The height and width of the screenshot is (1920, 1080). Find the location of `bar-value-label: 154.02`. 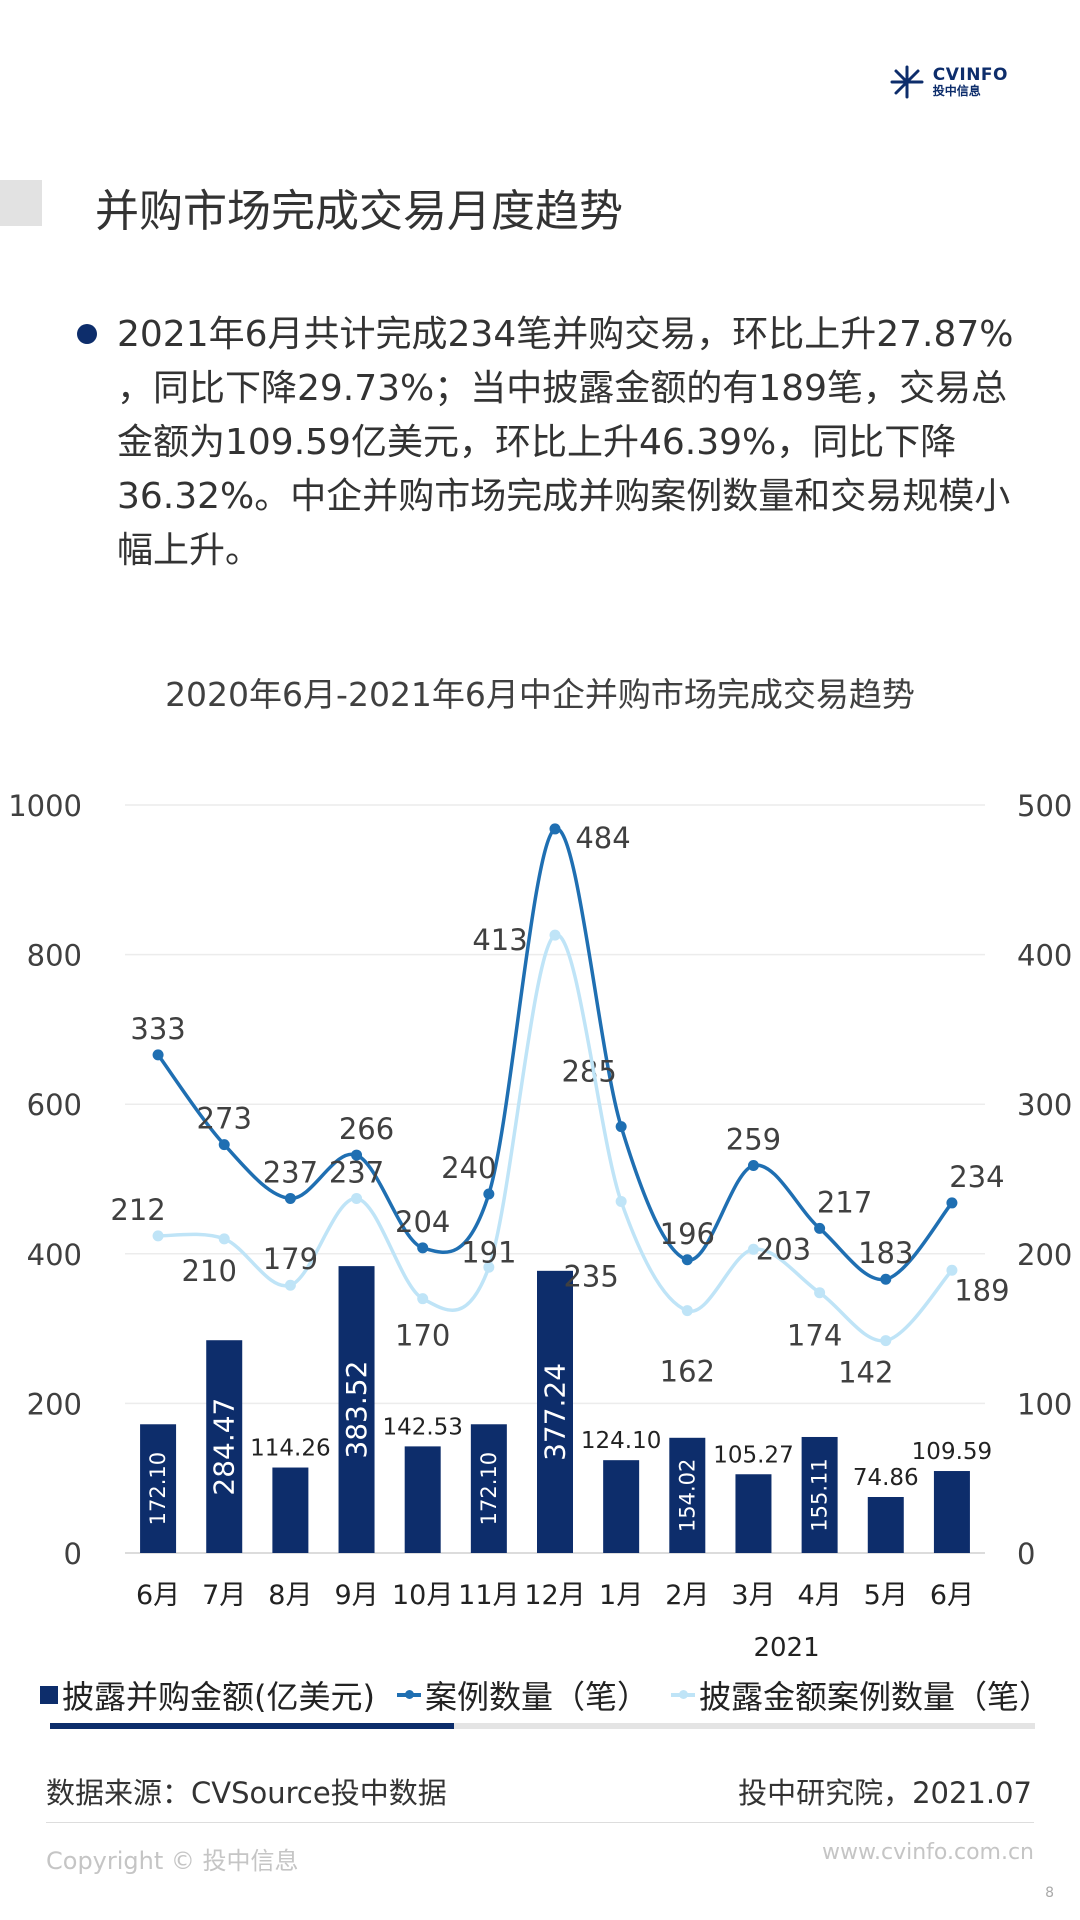

bar-value-label: 154.02 is located at coordinates (687, 1495).